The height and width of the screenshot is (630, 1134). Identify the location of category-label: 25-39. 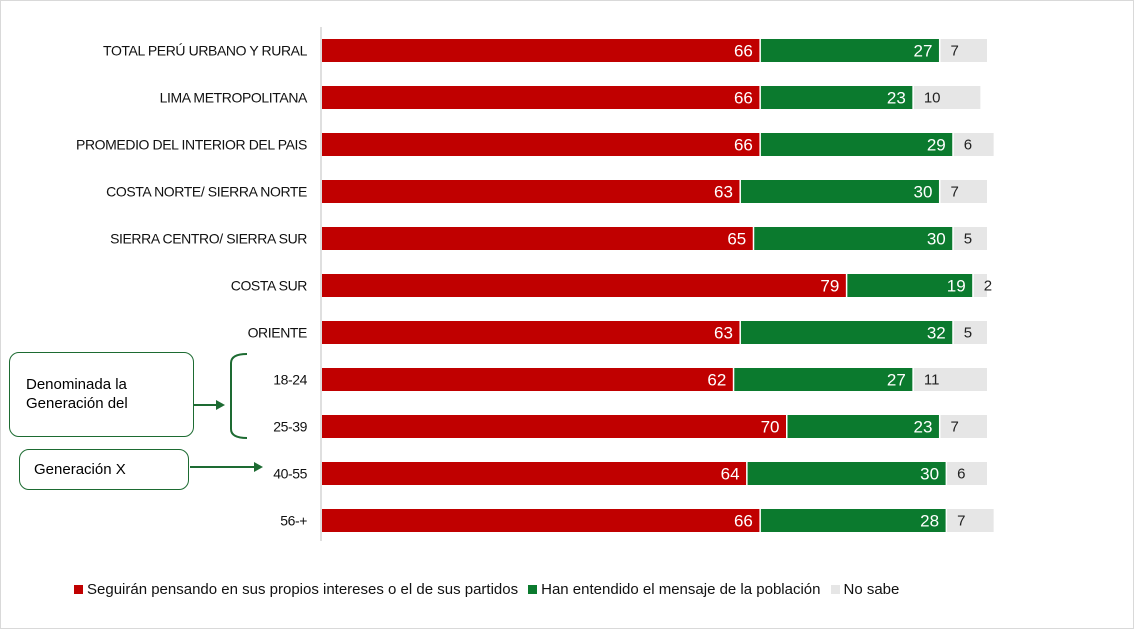
(290, 427).